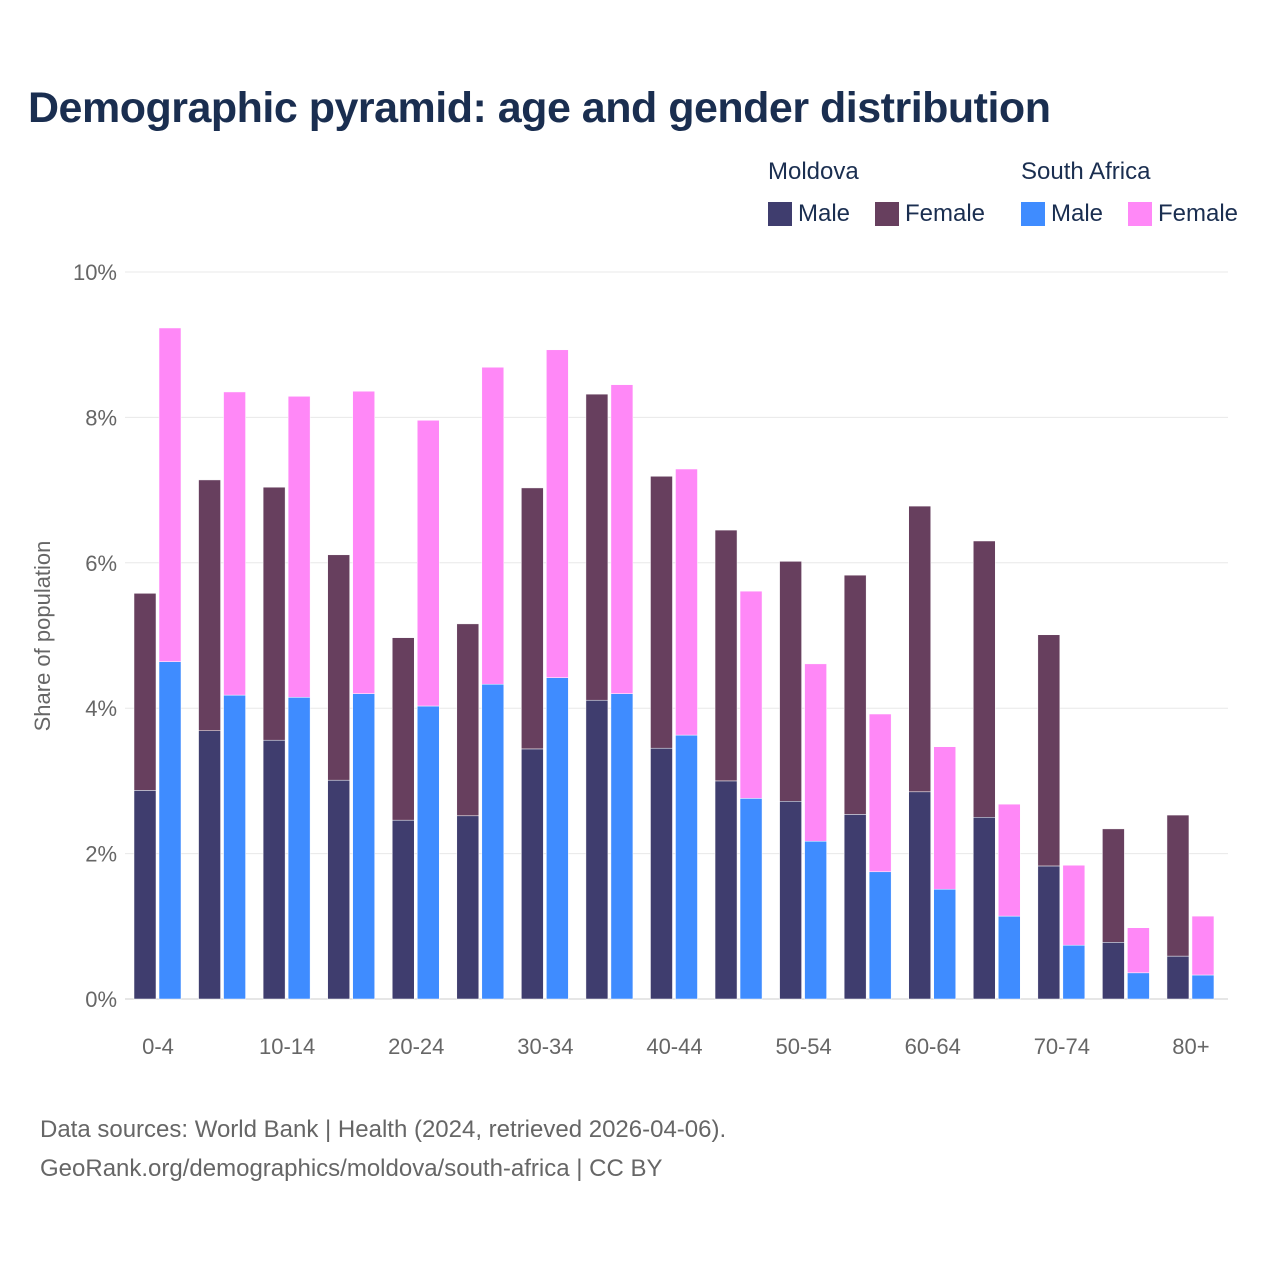 Image resolution: width=1280 pixels, height=1280 pixels. Describe the element at coordinates (803, 1046) in the screenshot. I see `x-tick-label: 50-54` at that location.